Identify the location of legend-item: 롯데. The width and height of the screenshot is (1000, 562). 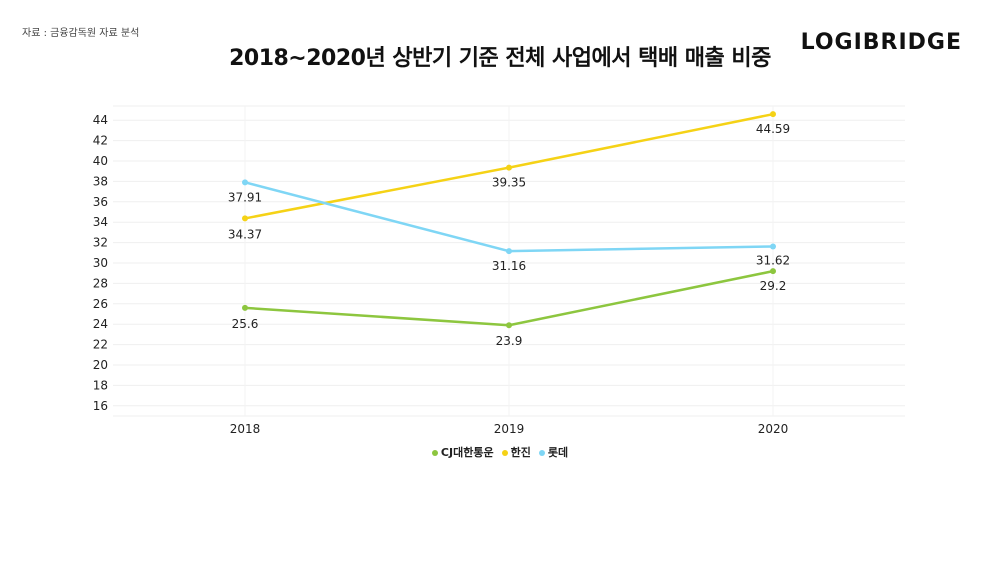
(553, 452).